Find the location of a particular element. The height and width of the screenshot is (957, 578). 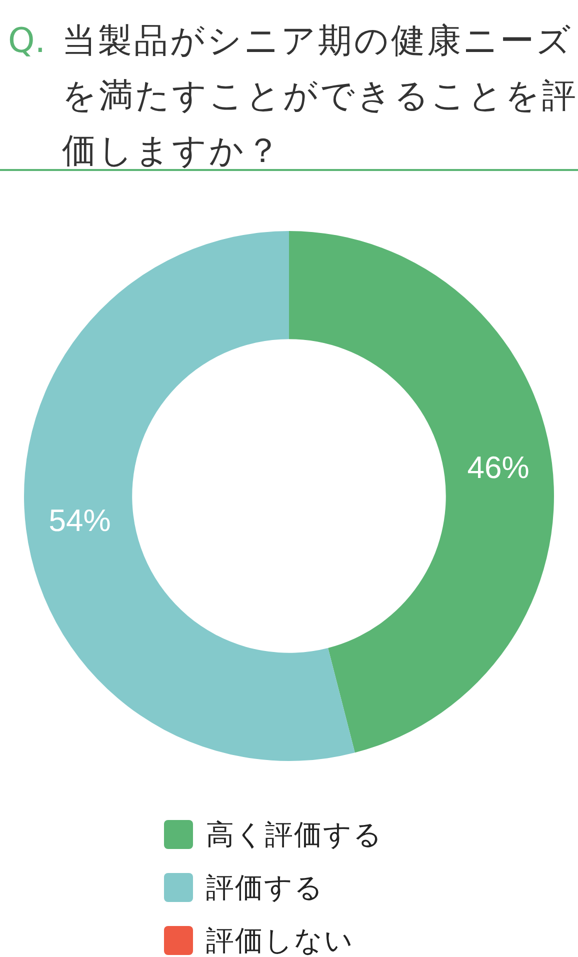

legend-label: 評価する is located at coordinates (265, 888).